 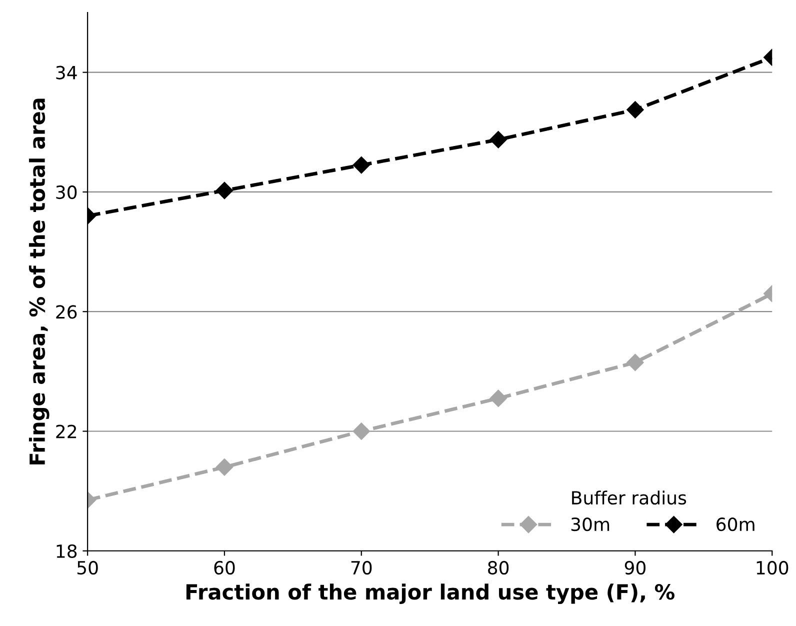 What do you see at coordinates (735, 524) in the screenshot?
I see `legend-label: 60m` at bounding box center [735, 524].